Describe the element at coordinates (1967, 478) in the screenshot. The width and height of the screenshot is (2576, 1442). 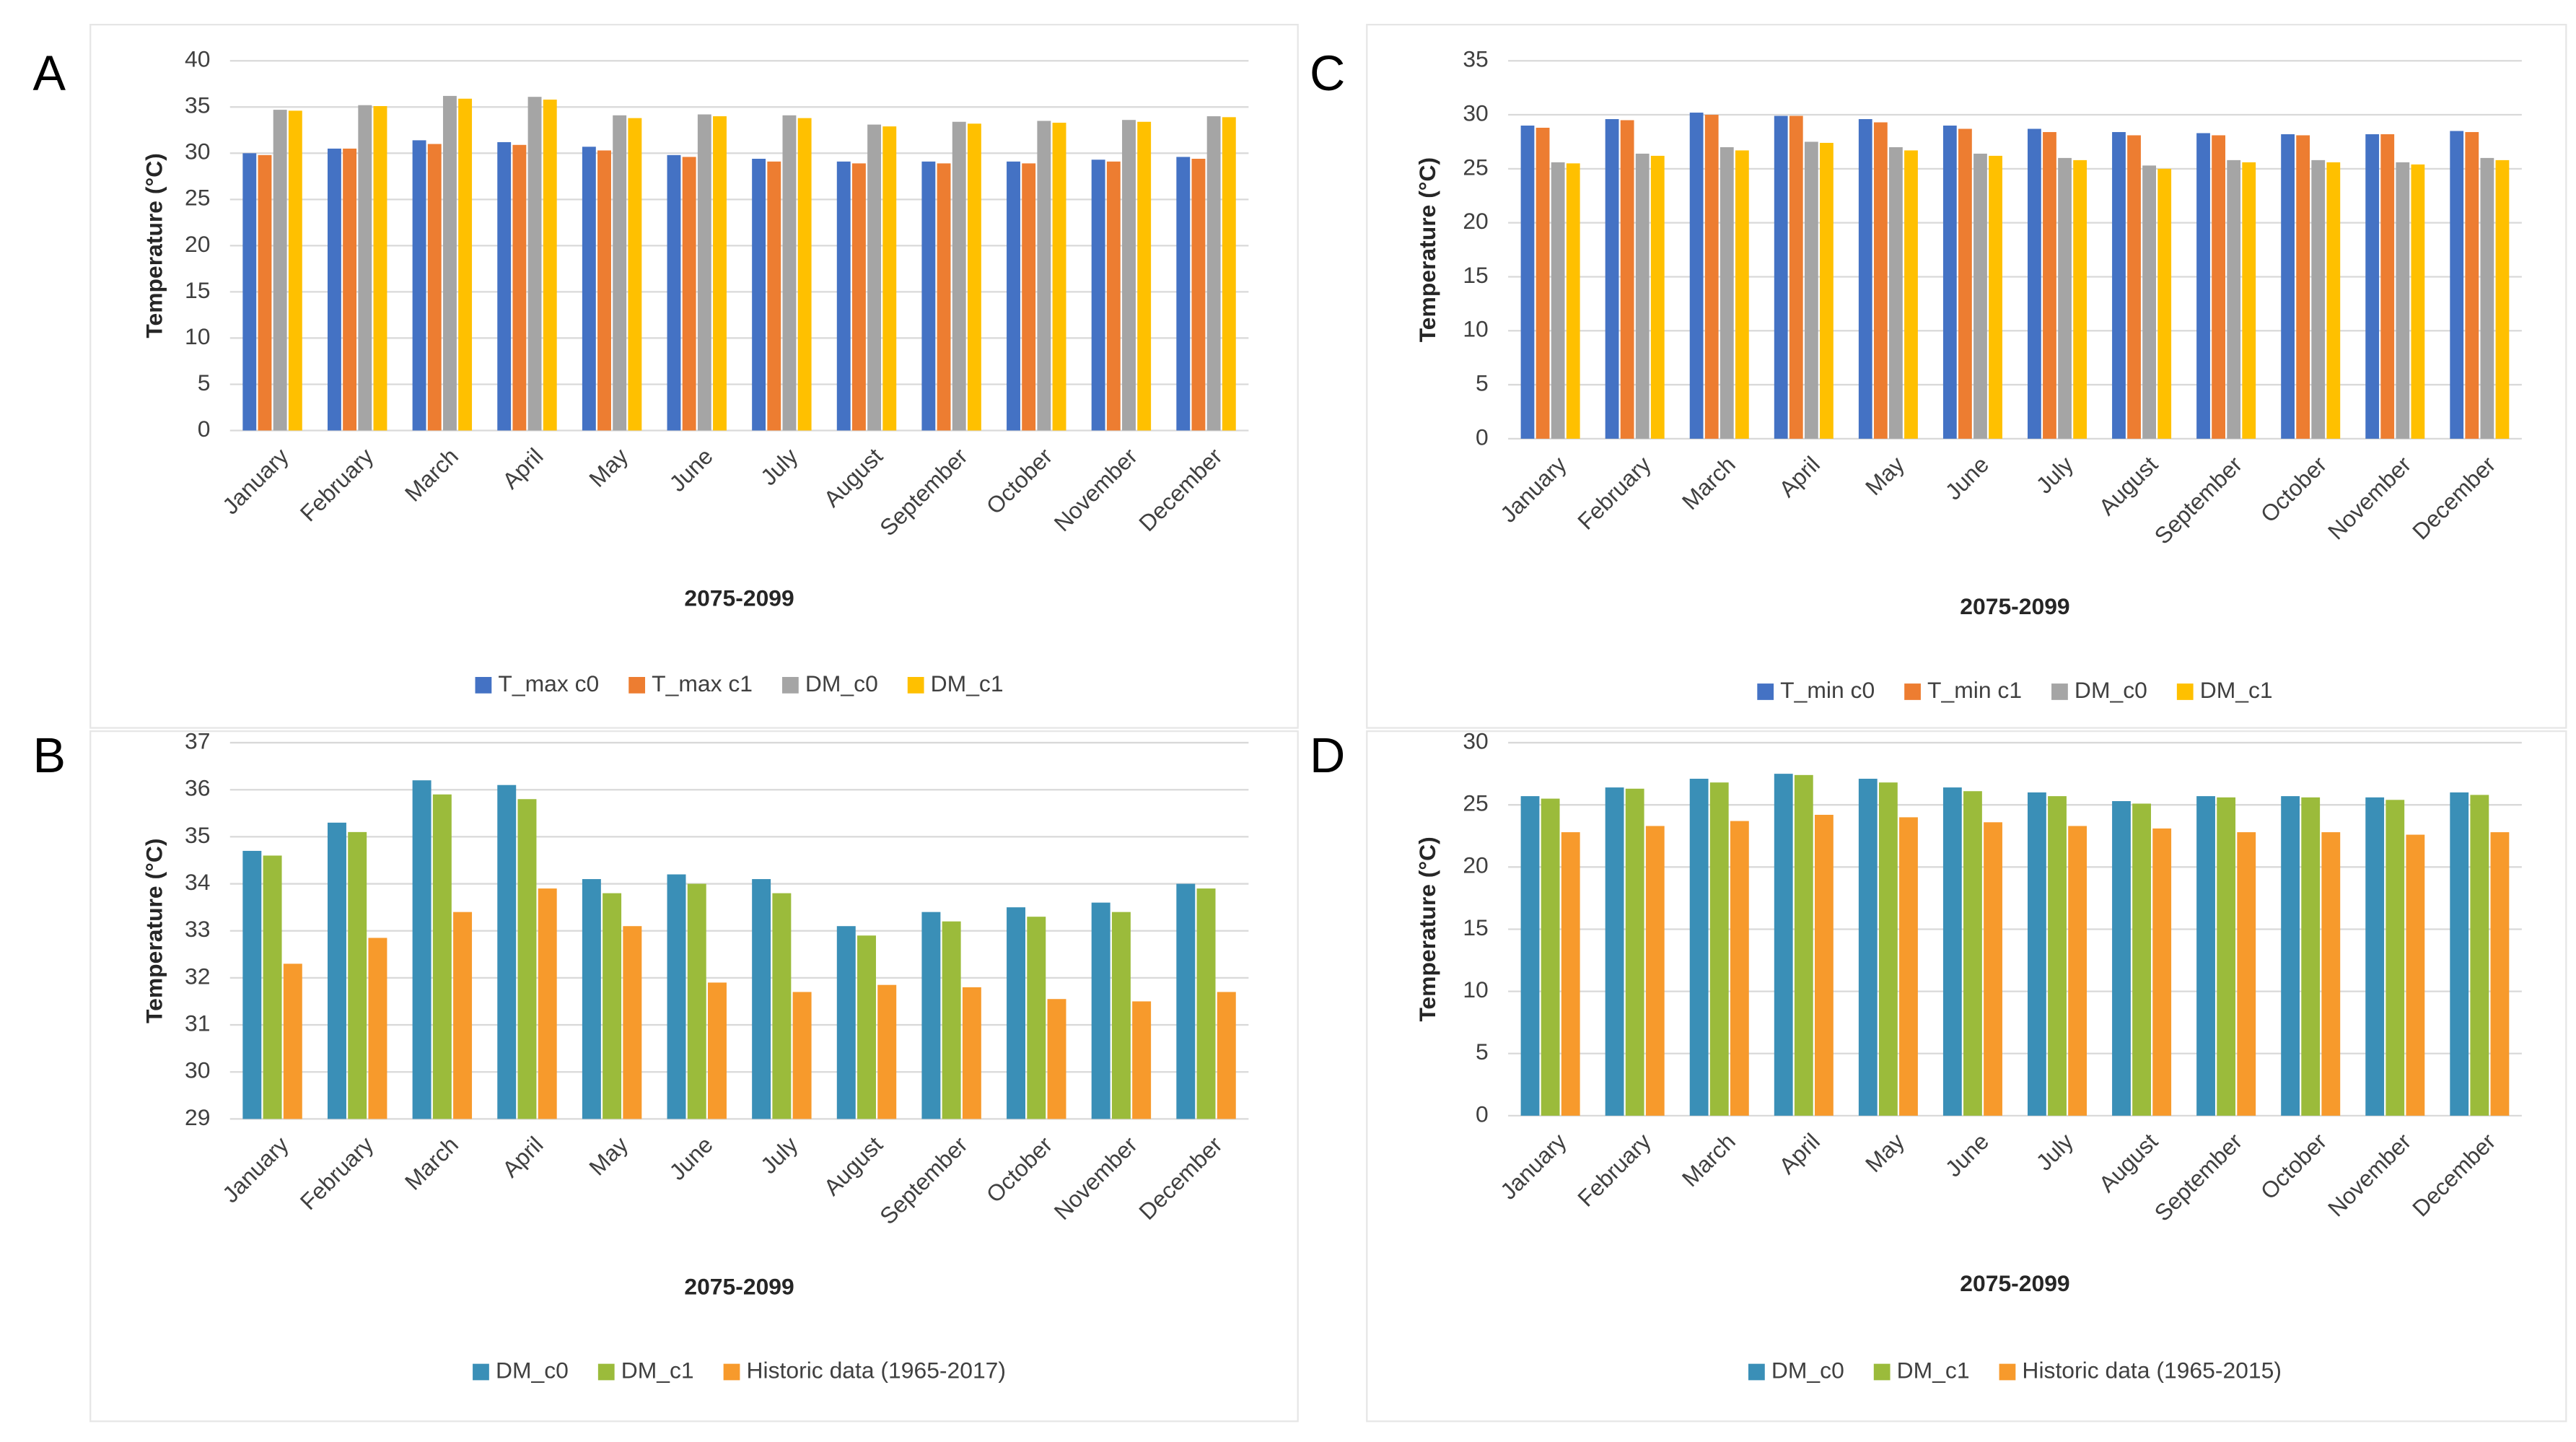
I see `x-tick-label: June` at that location.